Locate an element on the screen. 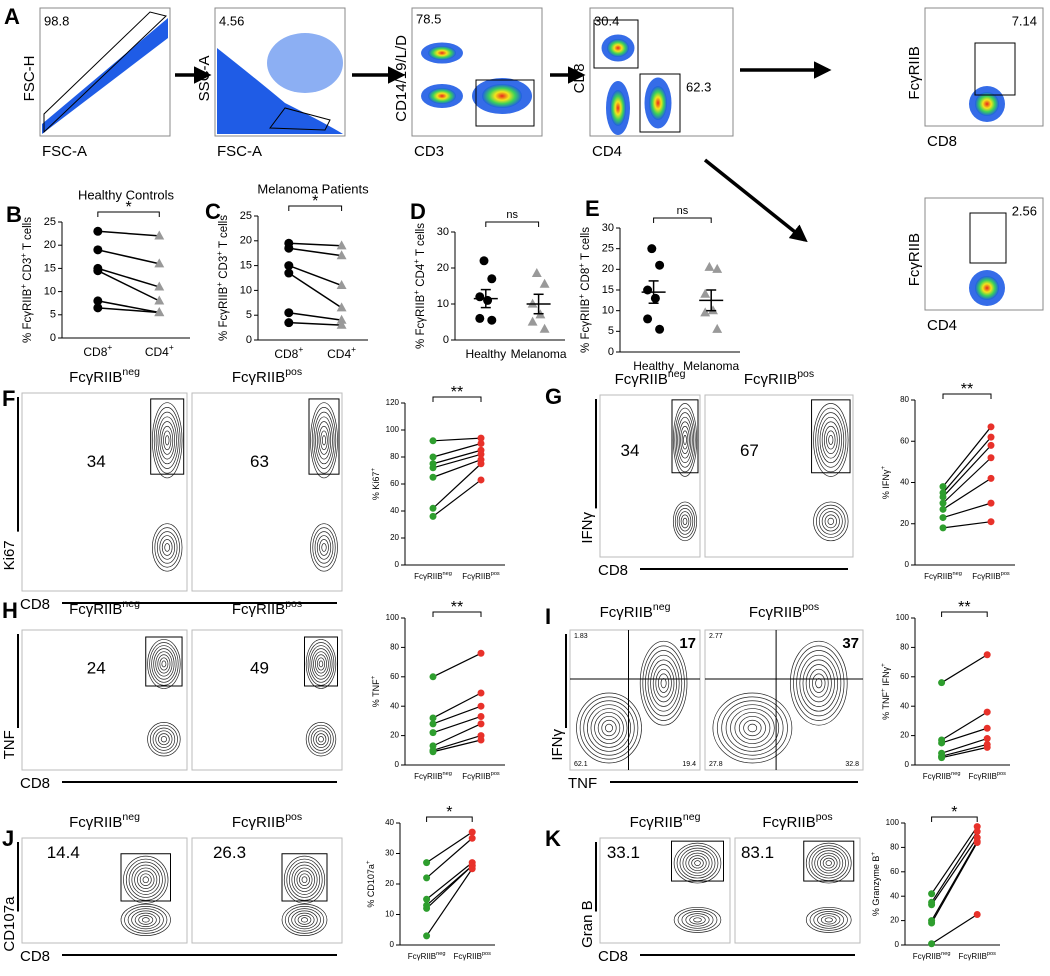 This screenshot has width=1050, height=976. y-tick-label: 30 is located at coordinates (608, 228).